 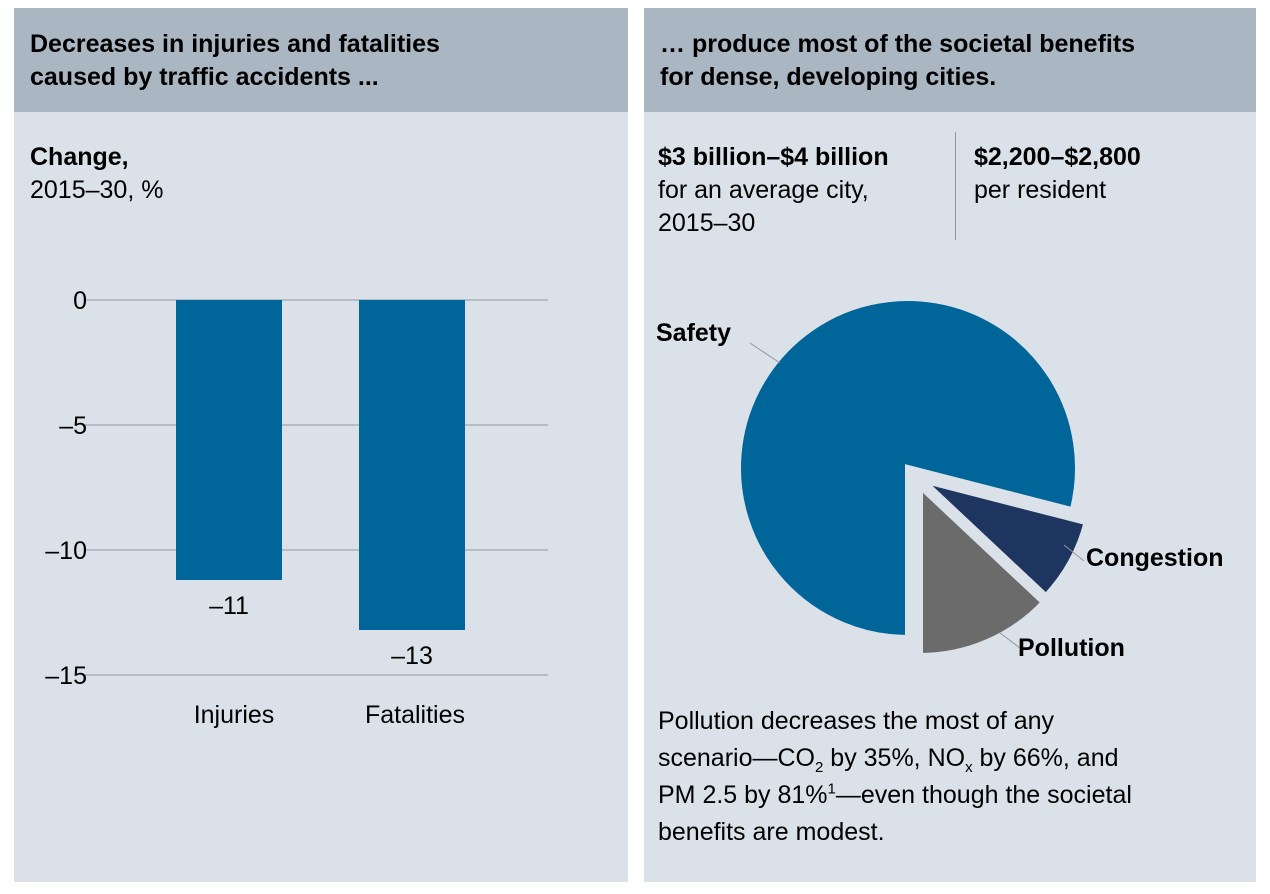 I want to click on leader-line-pollution, so click(x=1010, y=640).